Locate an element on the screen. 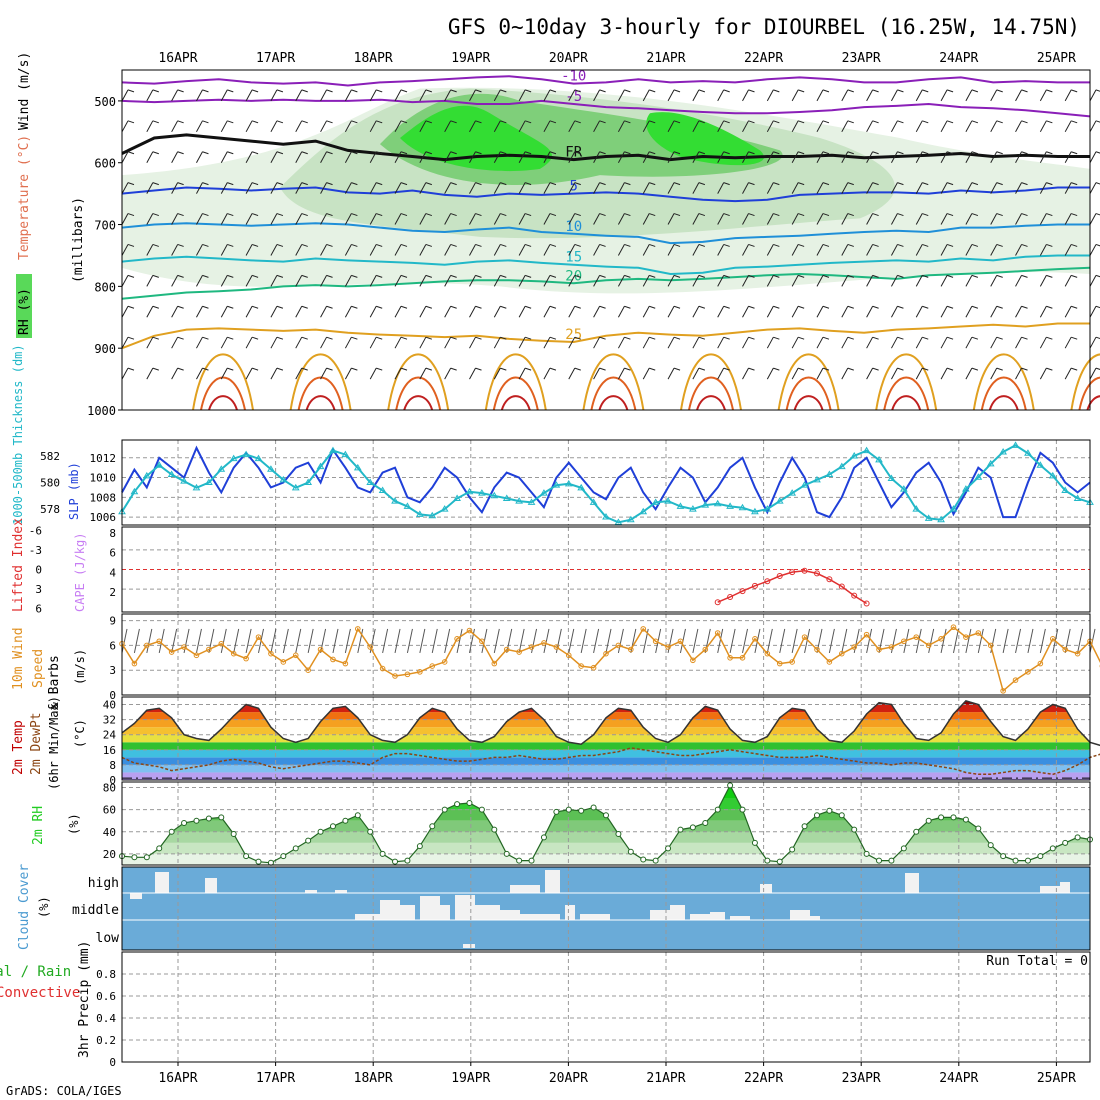  rh-label-swatch is located at coordinates (24, 306).